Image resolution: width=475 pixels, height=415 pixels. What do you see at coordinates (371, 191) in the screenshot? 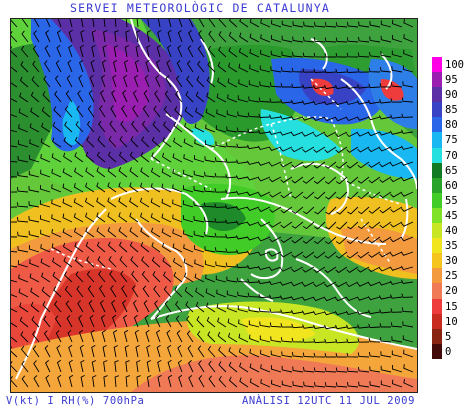
I see `border` at bounding box center [371, 191].